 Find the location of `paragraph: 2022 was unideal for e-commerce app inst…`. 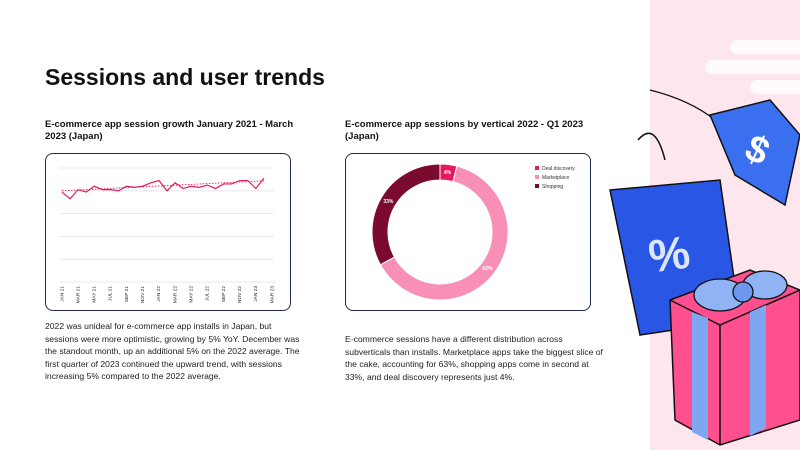

paragraph: 2022 was unideal for e-commerce app inst… is located at coordinates (172, 351).